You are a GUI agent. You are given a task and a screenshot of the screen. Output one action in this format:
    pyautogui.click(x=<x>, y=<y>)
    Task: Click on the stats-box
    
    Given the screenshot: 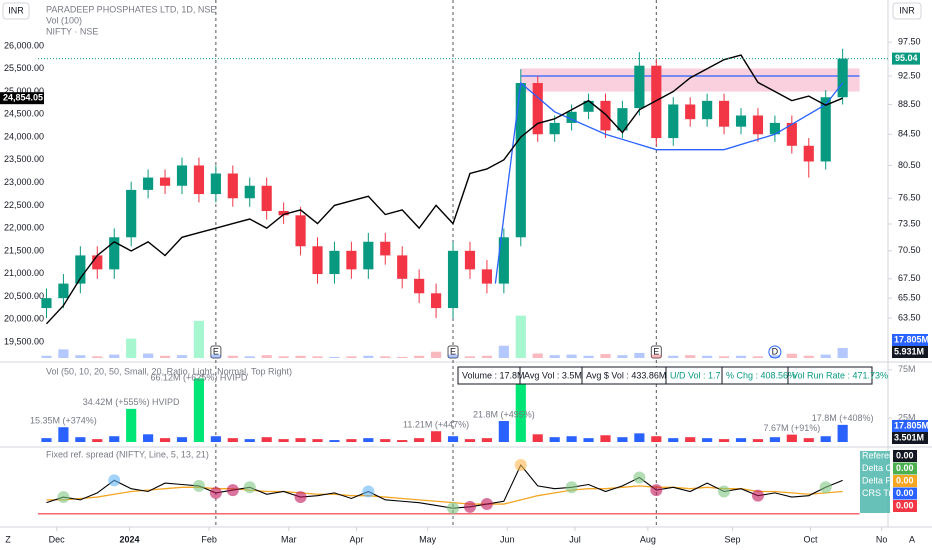 What is the action you would take?
    pyautogui.click(x=665, y=375)
    